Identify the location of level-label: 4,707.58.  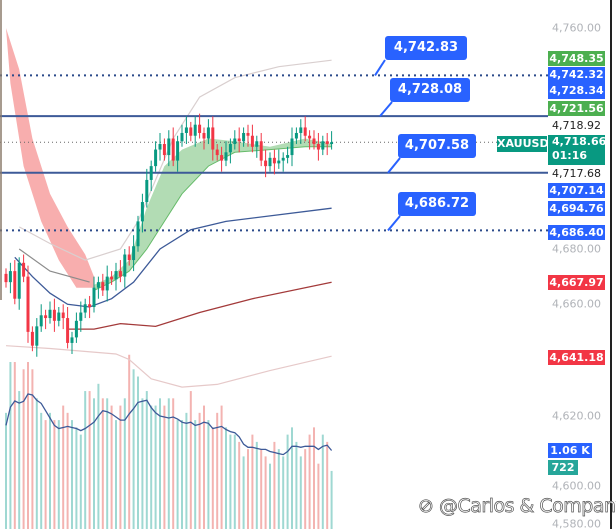
(437, 146).